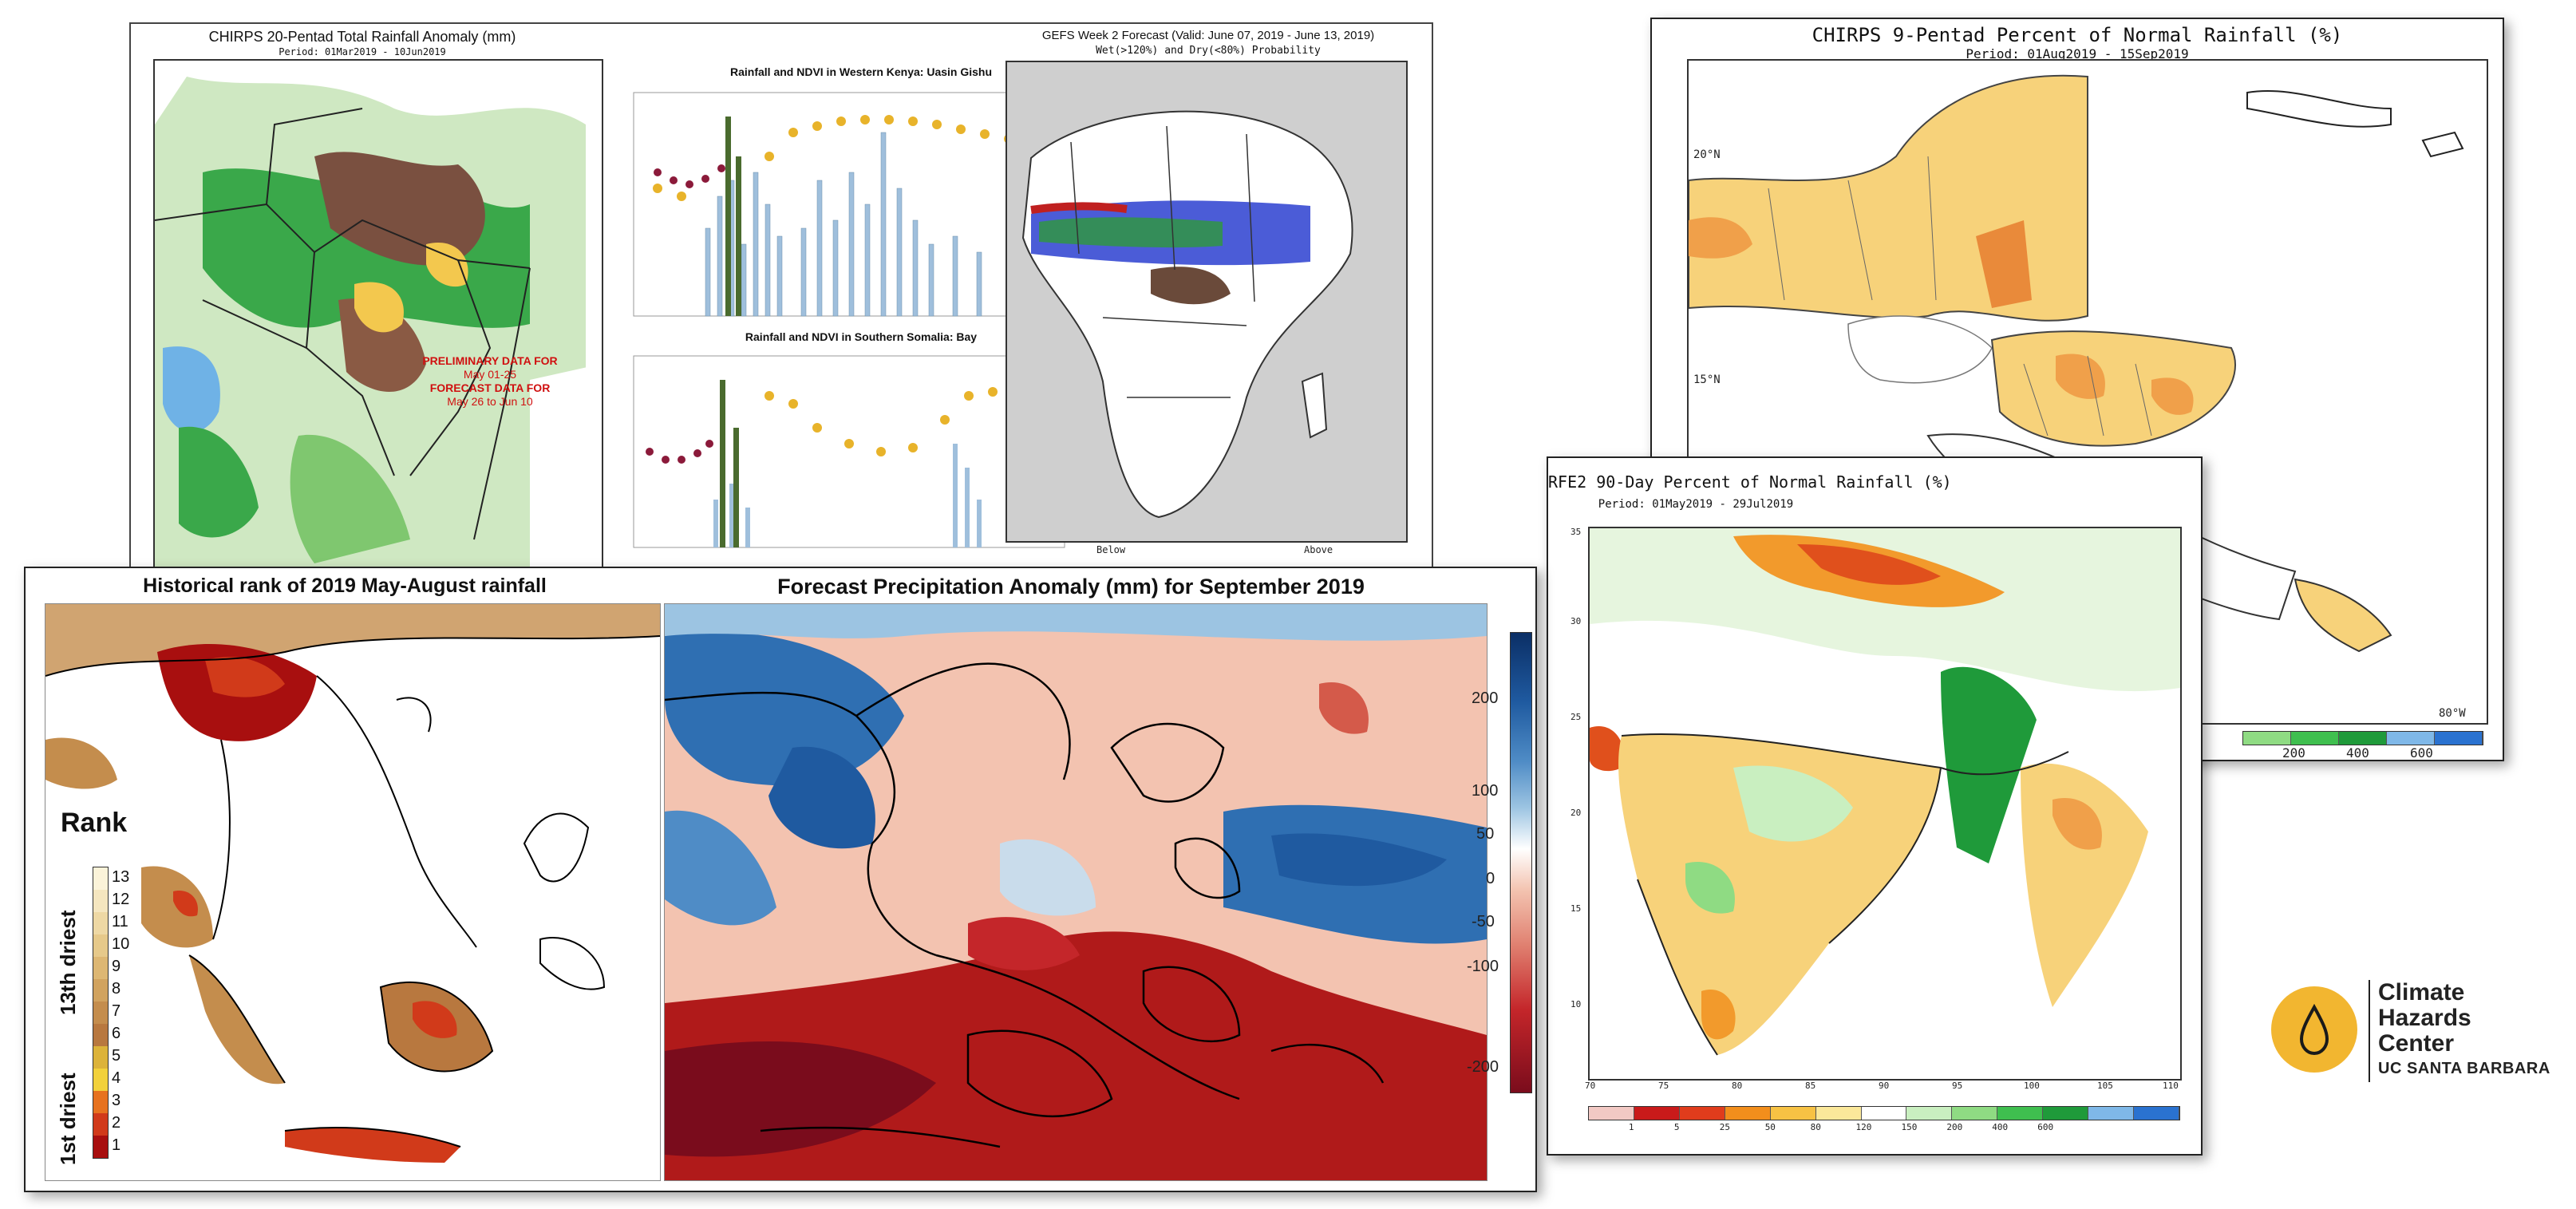 The height and width of the screenshot is (1209, 2576). Describe the element at coordinates (121, 877) in the screenshot. I see `rank-colorbar-label: 13` at that location.